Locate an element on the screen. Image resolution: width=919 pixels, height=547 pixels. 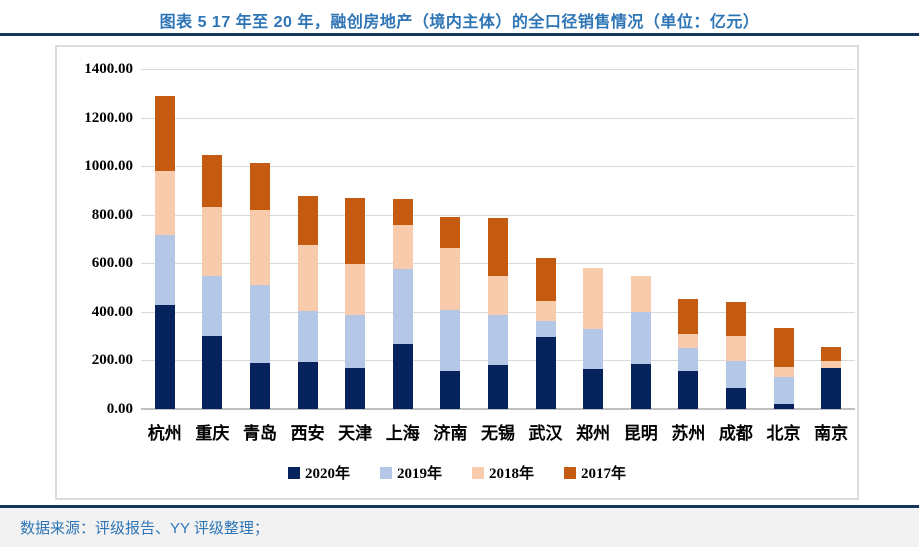
x-label-无锡: 无锡 is located at coordinates (497, 433).